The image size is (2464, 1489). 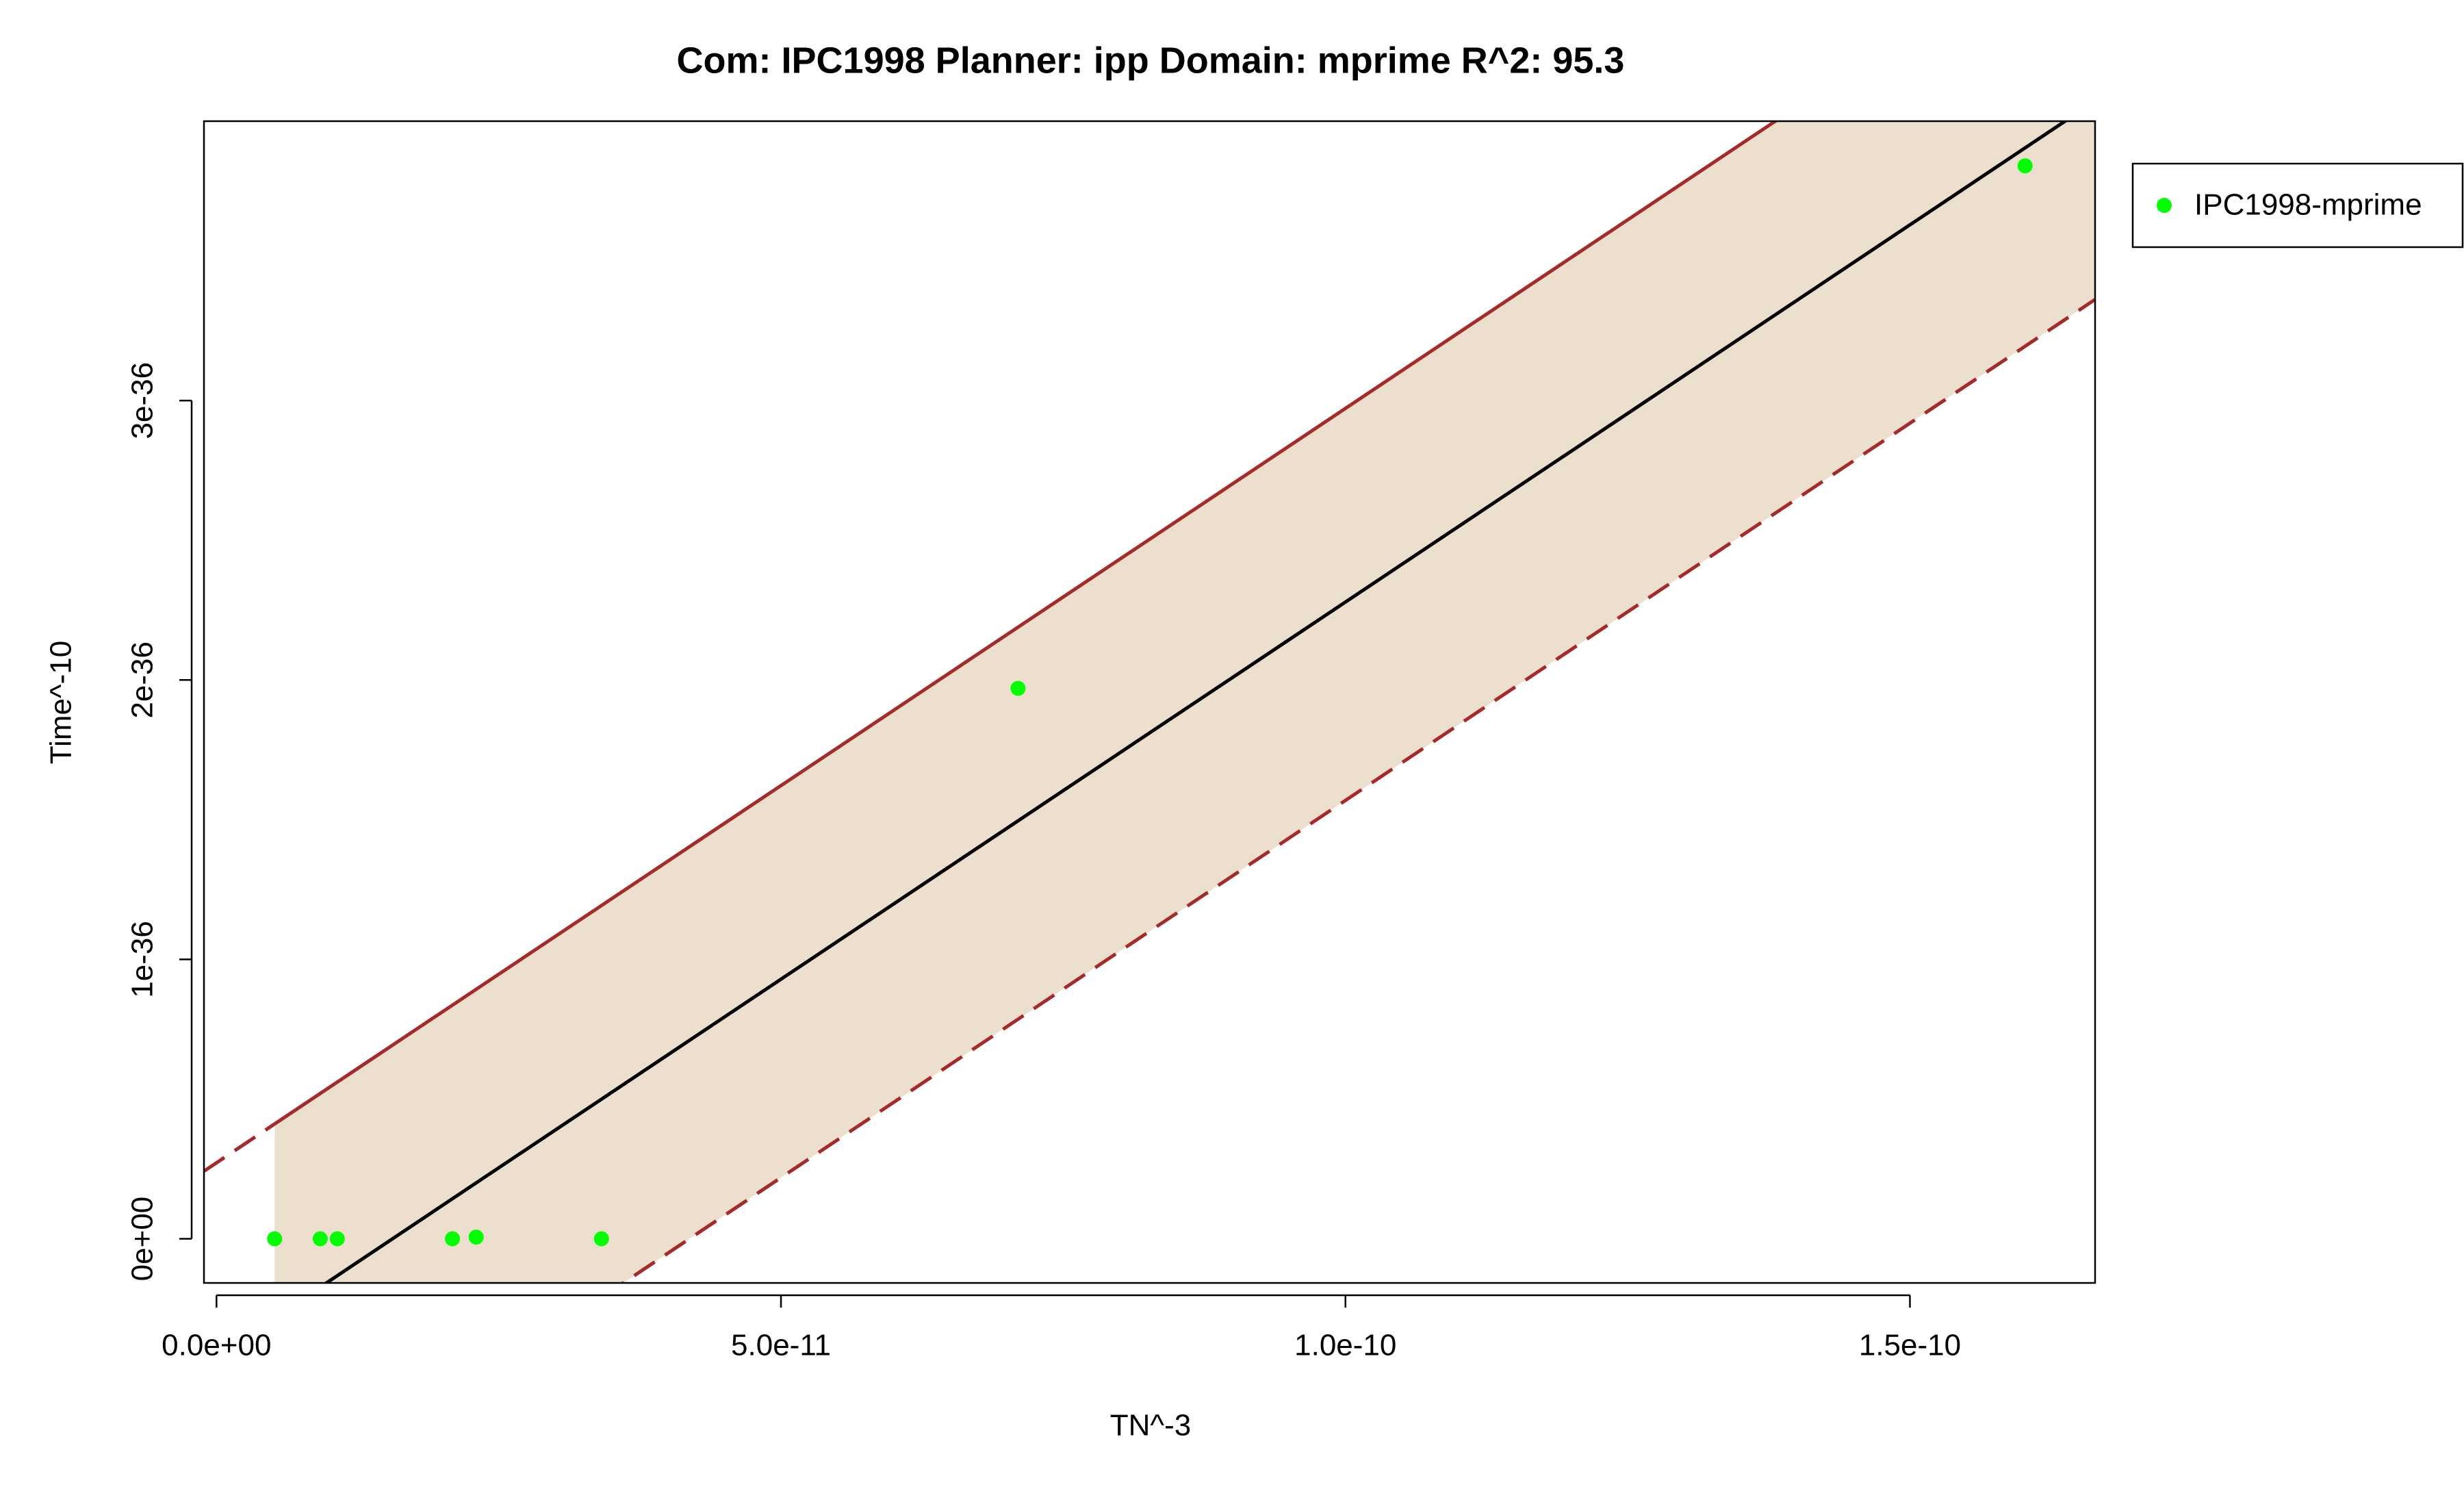 I want to click on legend-marker, so click(x=2164, y=205).